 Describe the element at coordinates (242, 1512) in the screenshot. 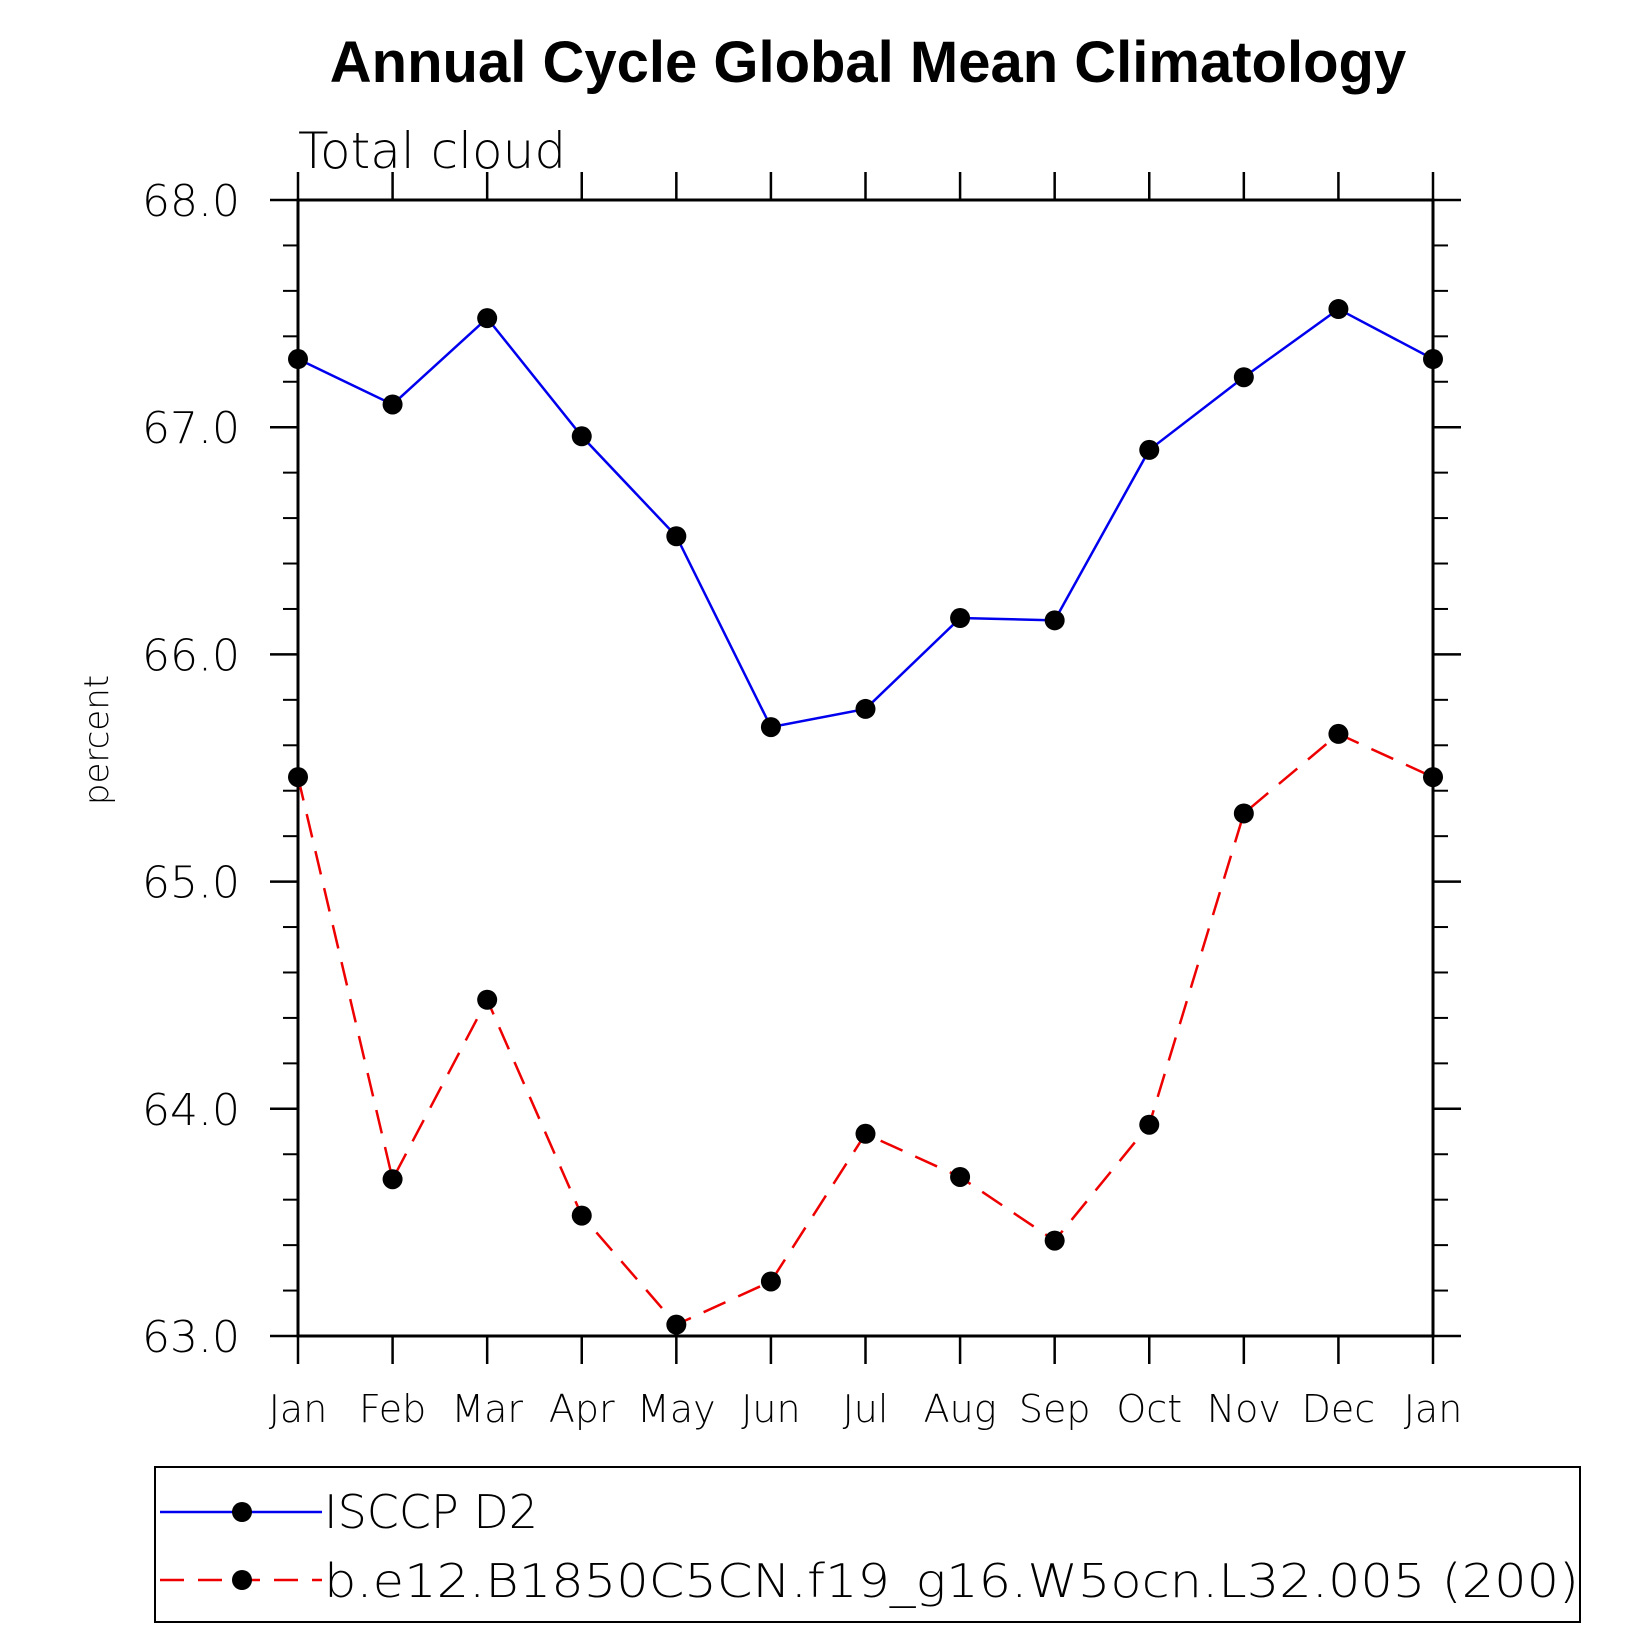

I see `legend-marker-isccp` at that location.